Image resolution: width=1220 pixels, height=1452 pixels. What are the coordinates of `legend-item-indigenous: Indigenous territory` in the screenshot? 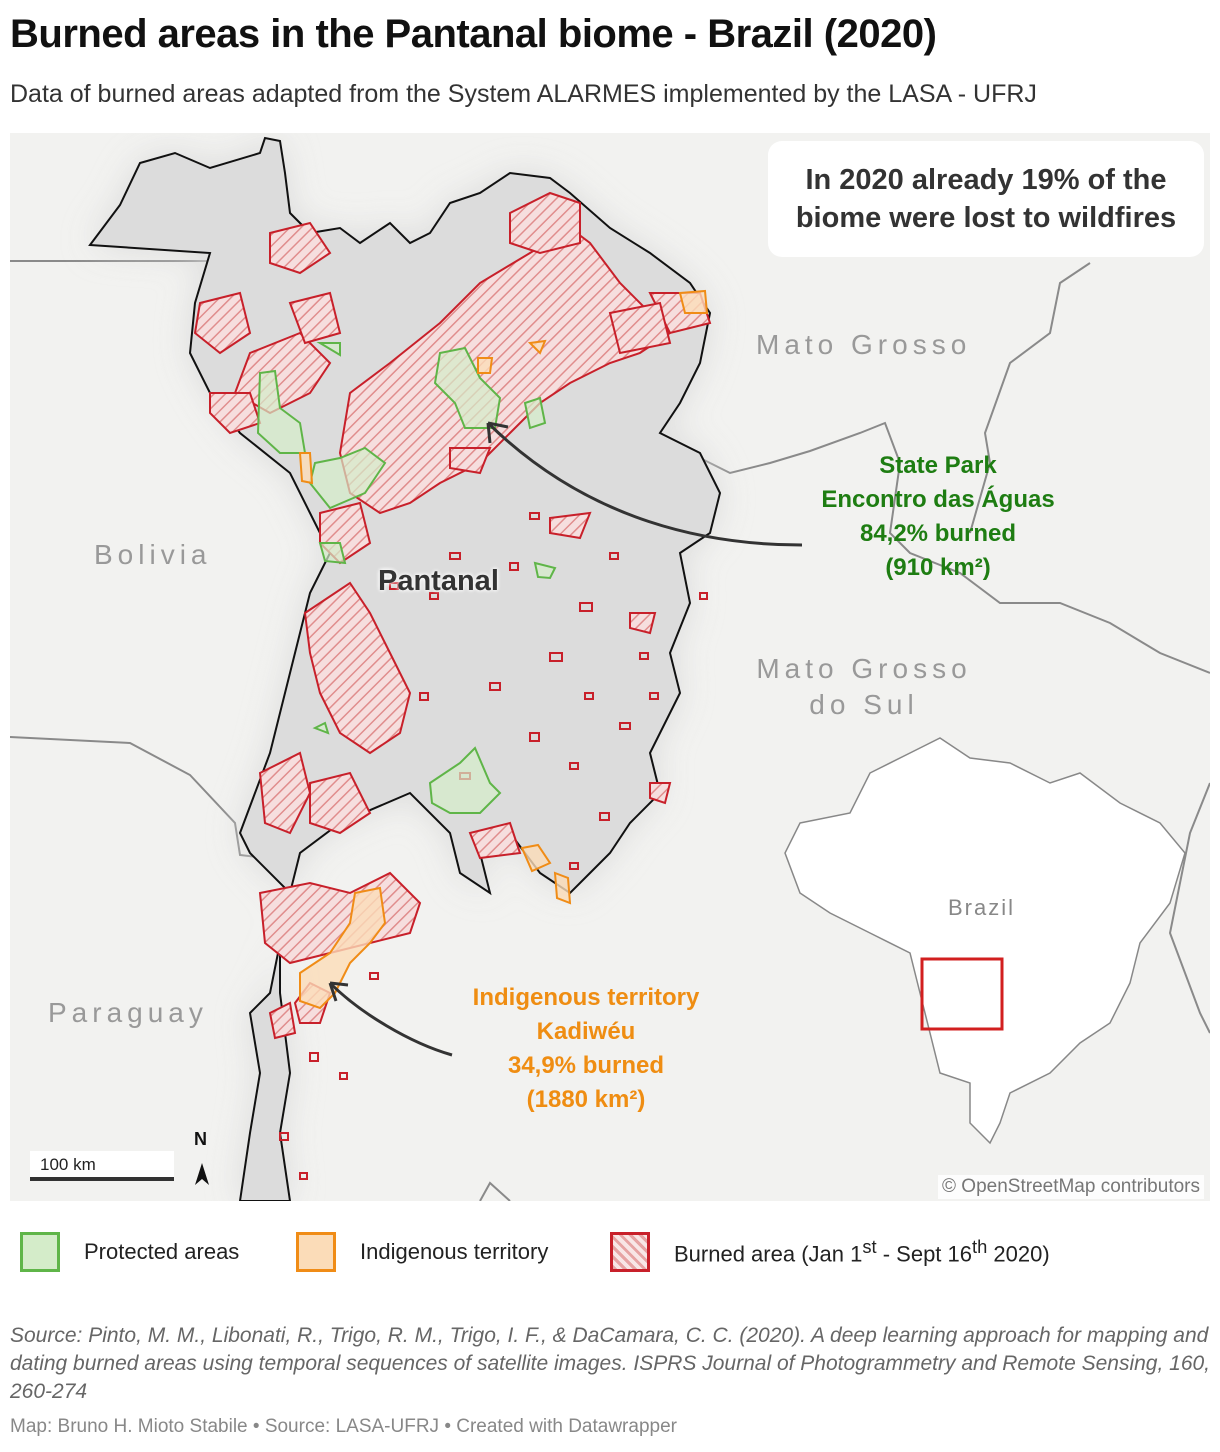 It's located at (422, 1252).